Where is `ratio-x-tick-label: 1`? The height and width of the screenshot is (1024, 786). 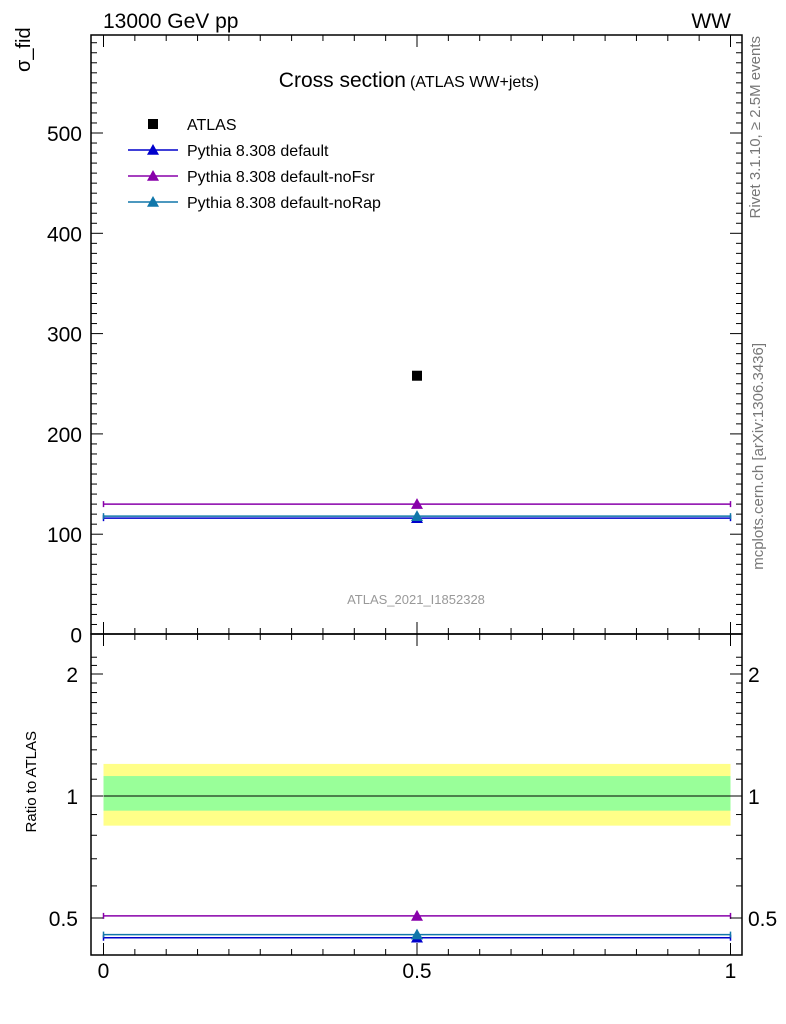 ratio-x-tick-label: 1 is located at coordinates (731, 971).